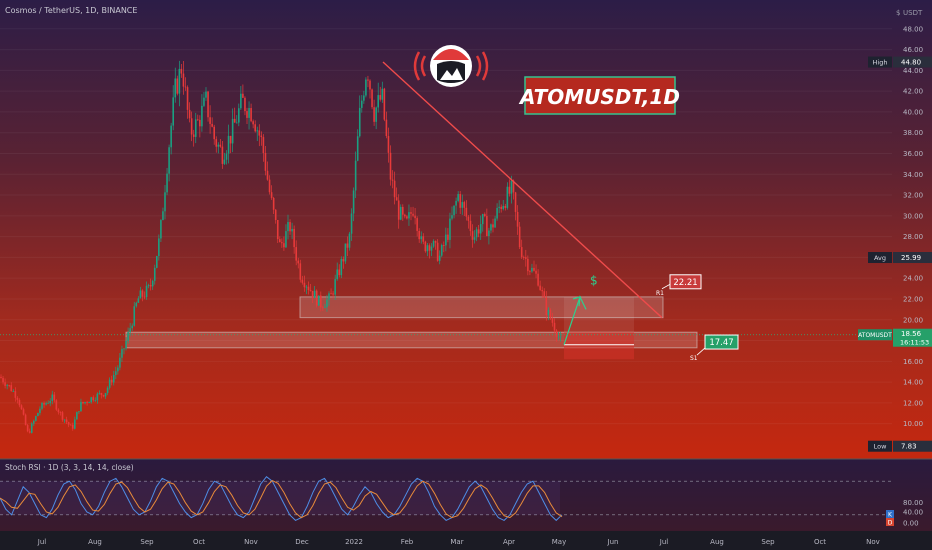 Image resolution: width=932 pixels, height=550 pixels. What do you see at coordinates (721, 343) in the screenshot?
I see `s1-value: 17.47` at bounding box center [721, 343].